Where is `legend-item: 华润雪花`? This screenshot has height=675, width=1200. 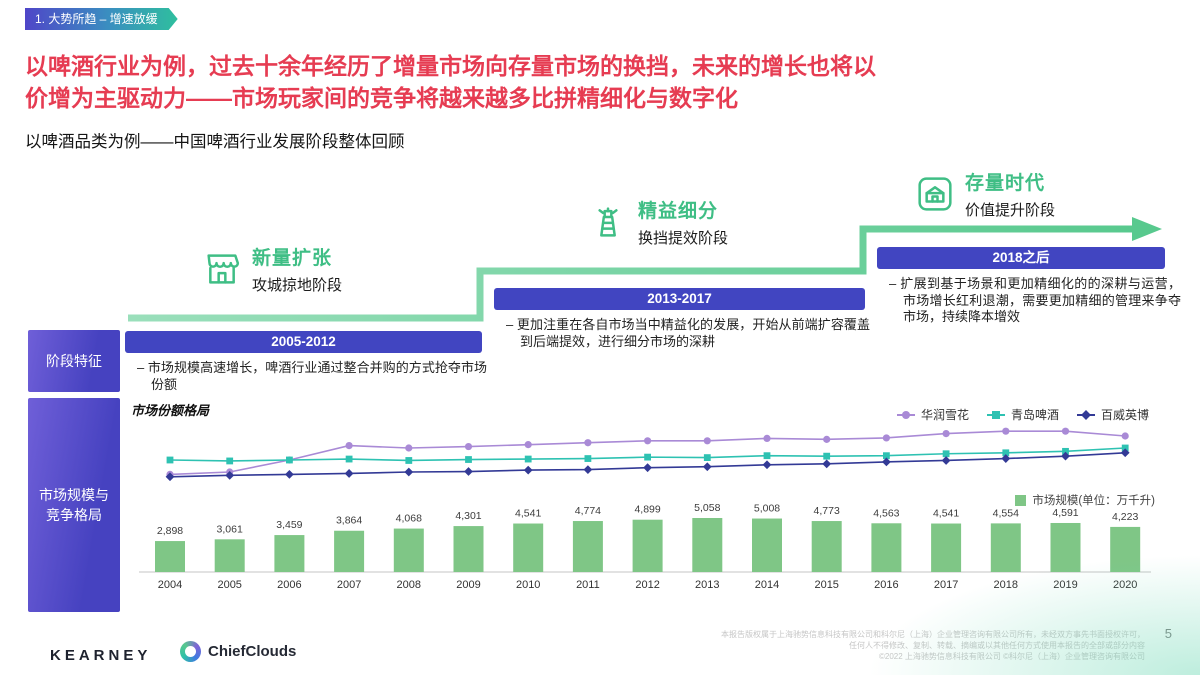 legend-item: 华润雪花 is located at coordinates (932, 414).